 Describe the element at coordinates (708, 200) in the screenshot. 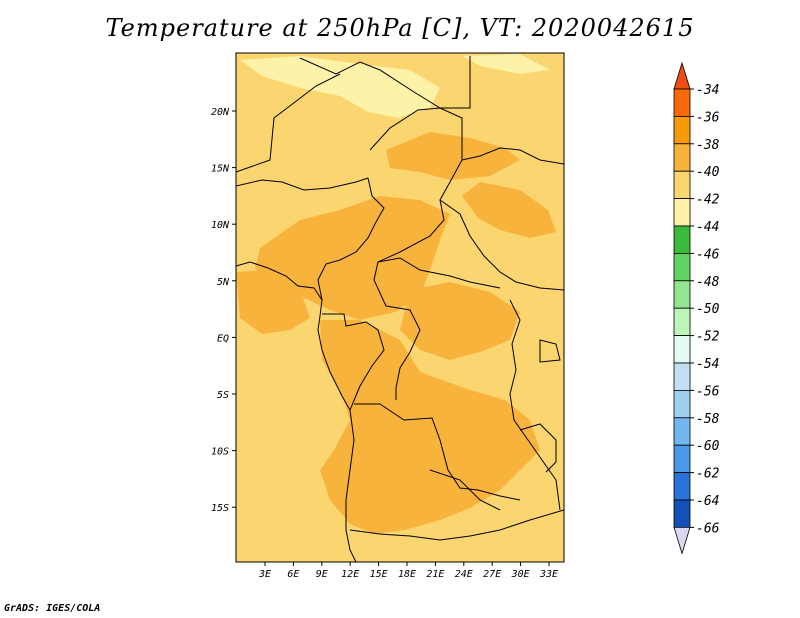

I see `colorbar-label: -42` at that location.